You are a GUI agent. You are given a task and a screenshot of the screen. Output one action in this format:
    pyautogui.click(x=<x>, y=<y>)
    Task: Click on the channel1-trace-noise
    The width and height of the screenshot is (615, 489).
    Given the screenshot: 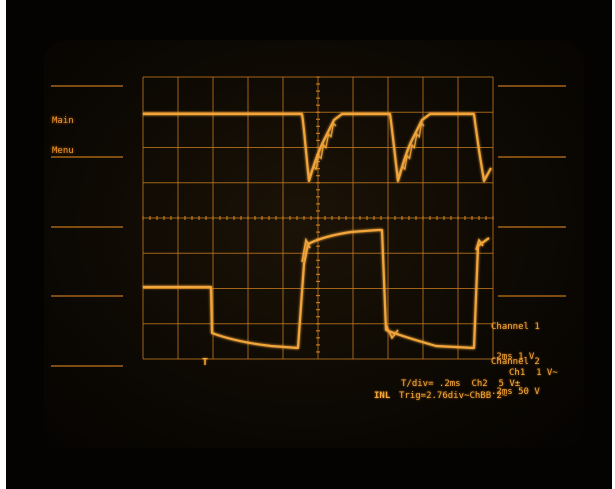 What is the action you would take?
    pyautogui.click(x=367, y=149)
    